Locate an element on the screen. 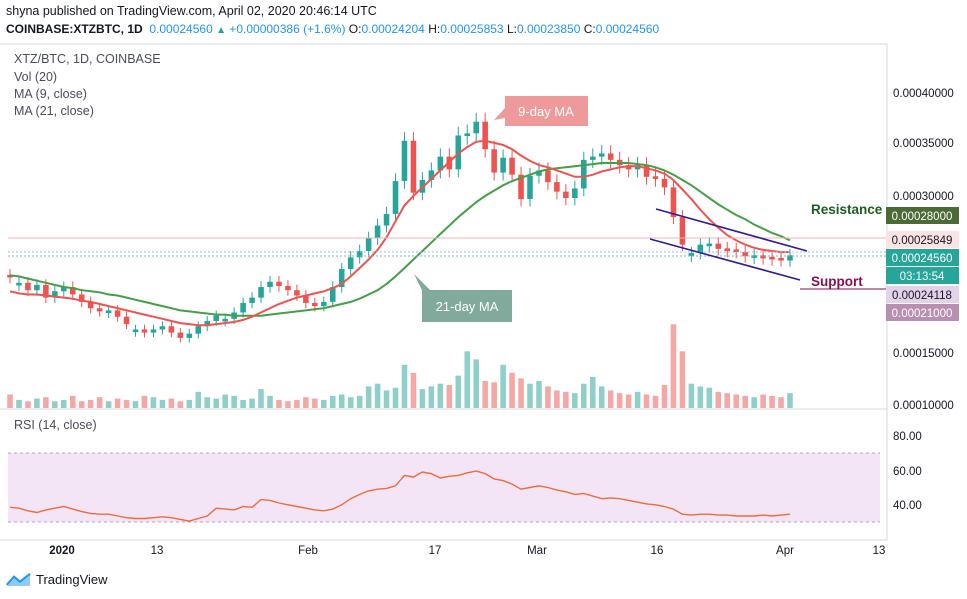  ma9-price-box is located at coordinates (922, 239).